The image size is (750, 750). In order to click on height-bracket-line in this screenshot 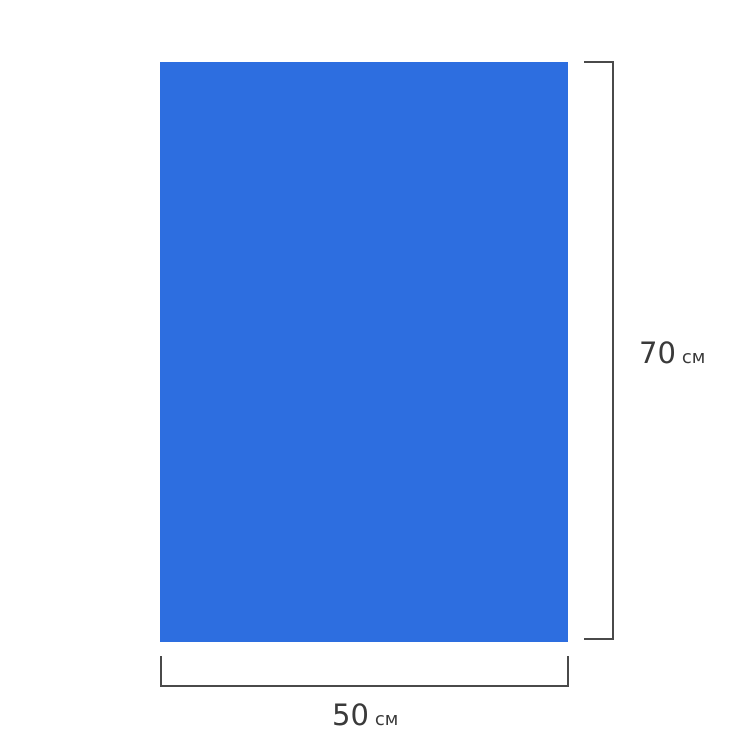, I will do `click(613, 350)`.